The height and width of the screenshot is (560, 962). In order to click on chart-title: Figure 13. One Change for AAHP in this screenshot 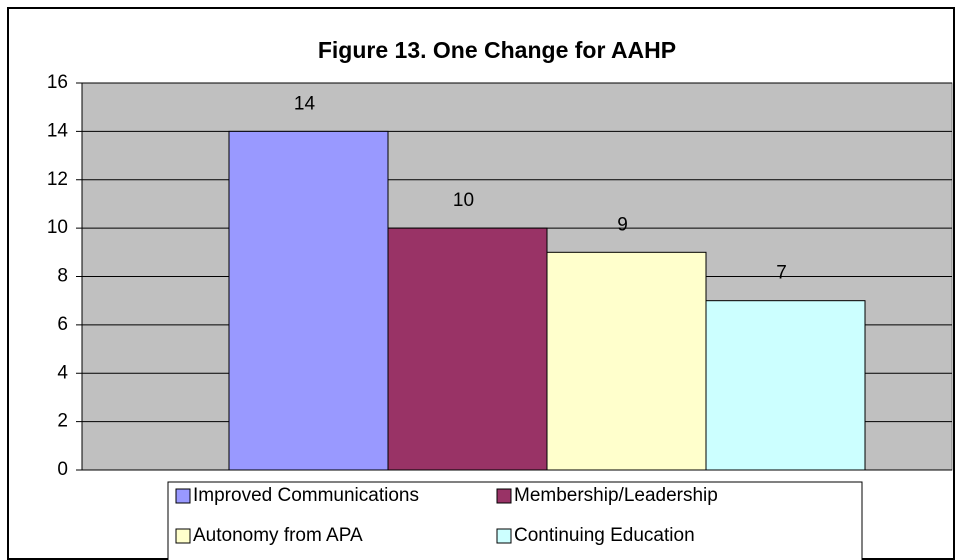, I will do `click(497, 50)`.